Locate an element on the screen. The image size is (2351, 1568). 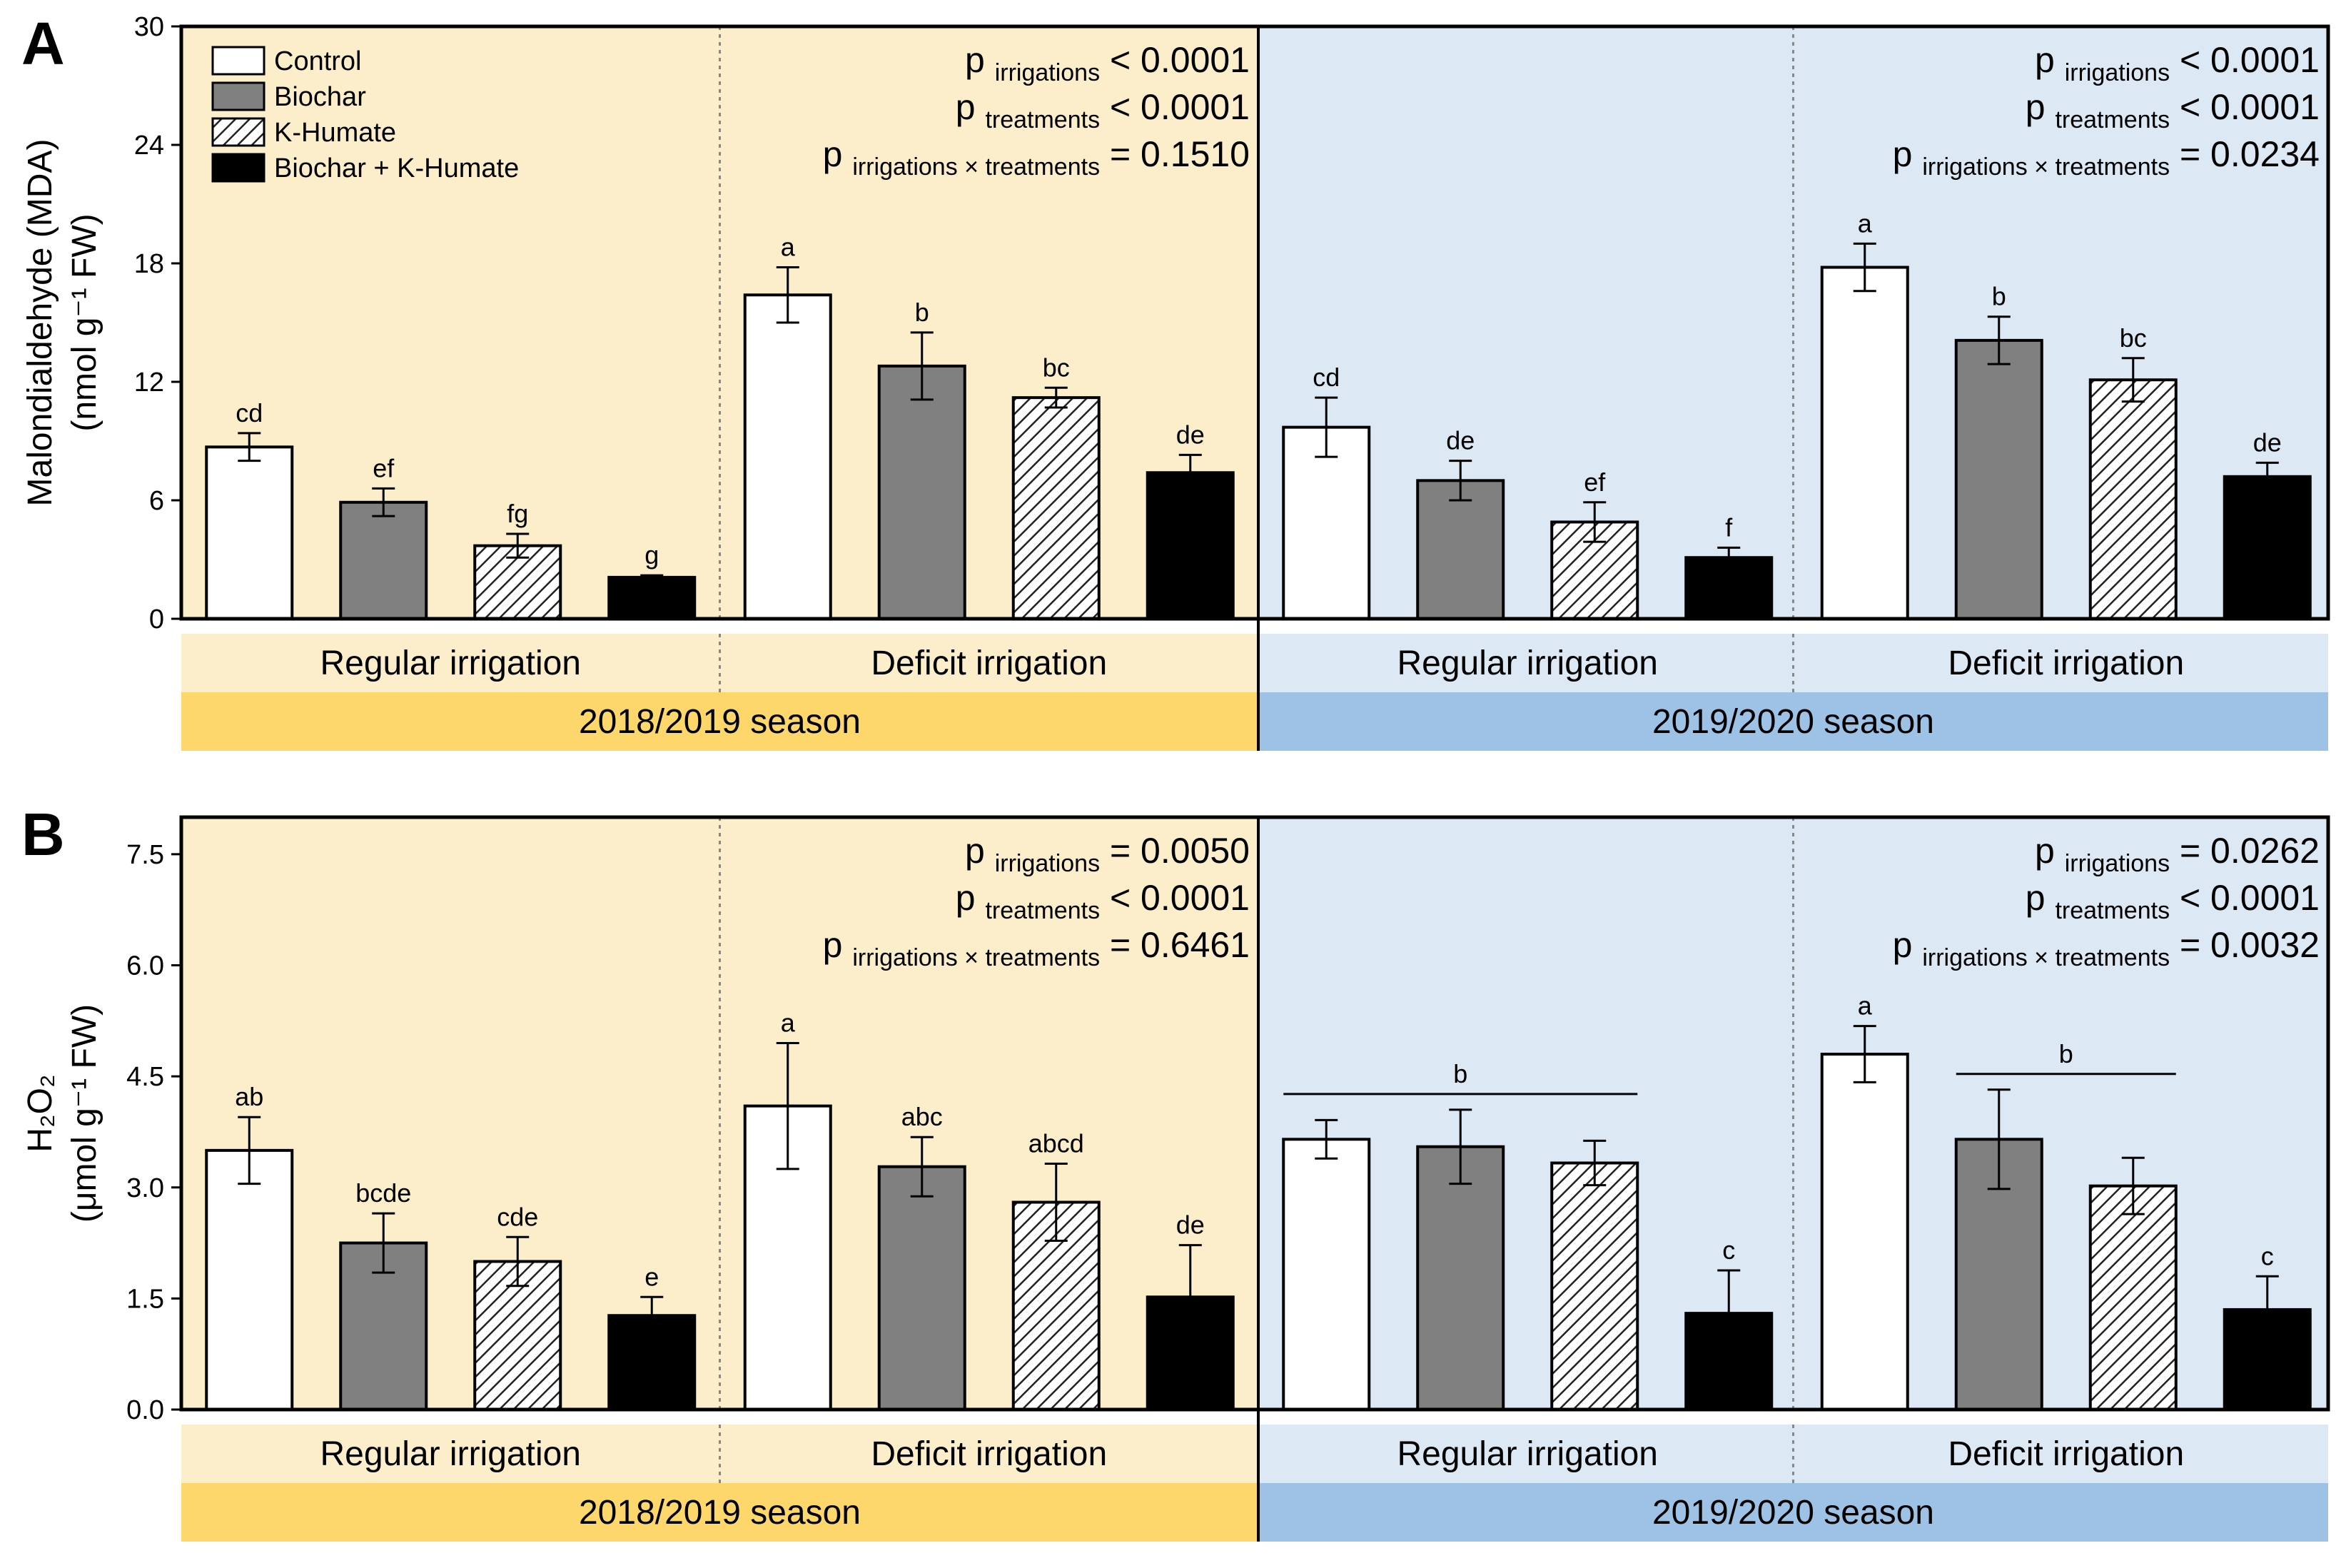
y-tick-label: 24 is located at coordinates (149, 146).